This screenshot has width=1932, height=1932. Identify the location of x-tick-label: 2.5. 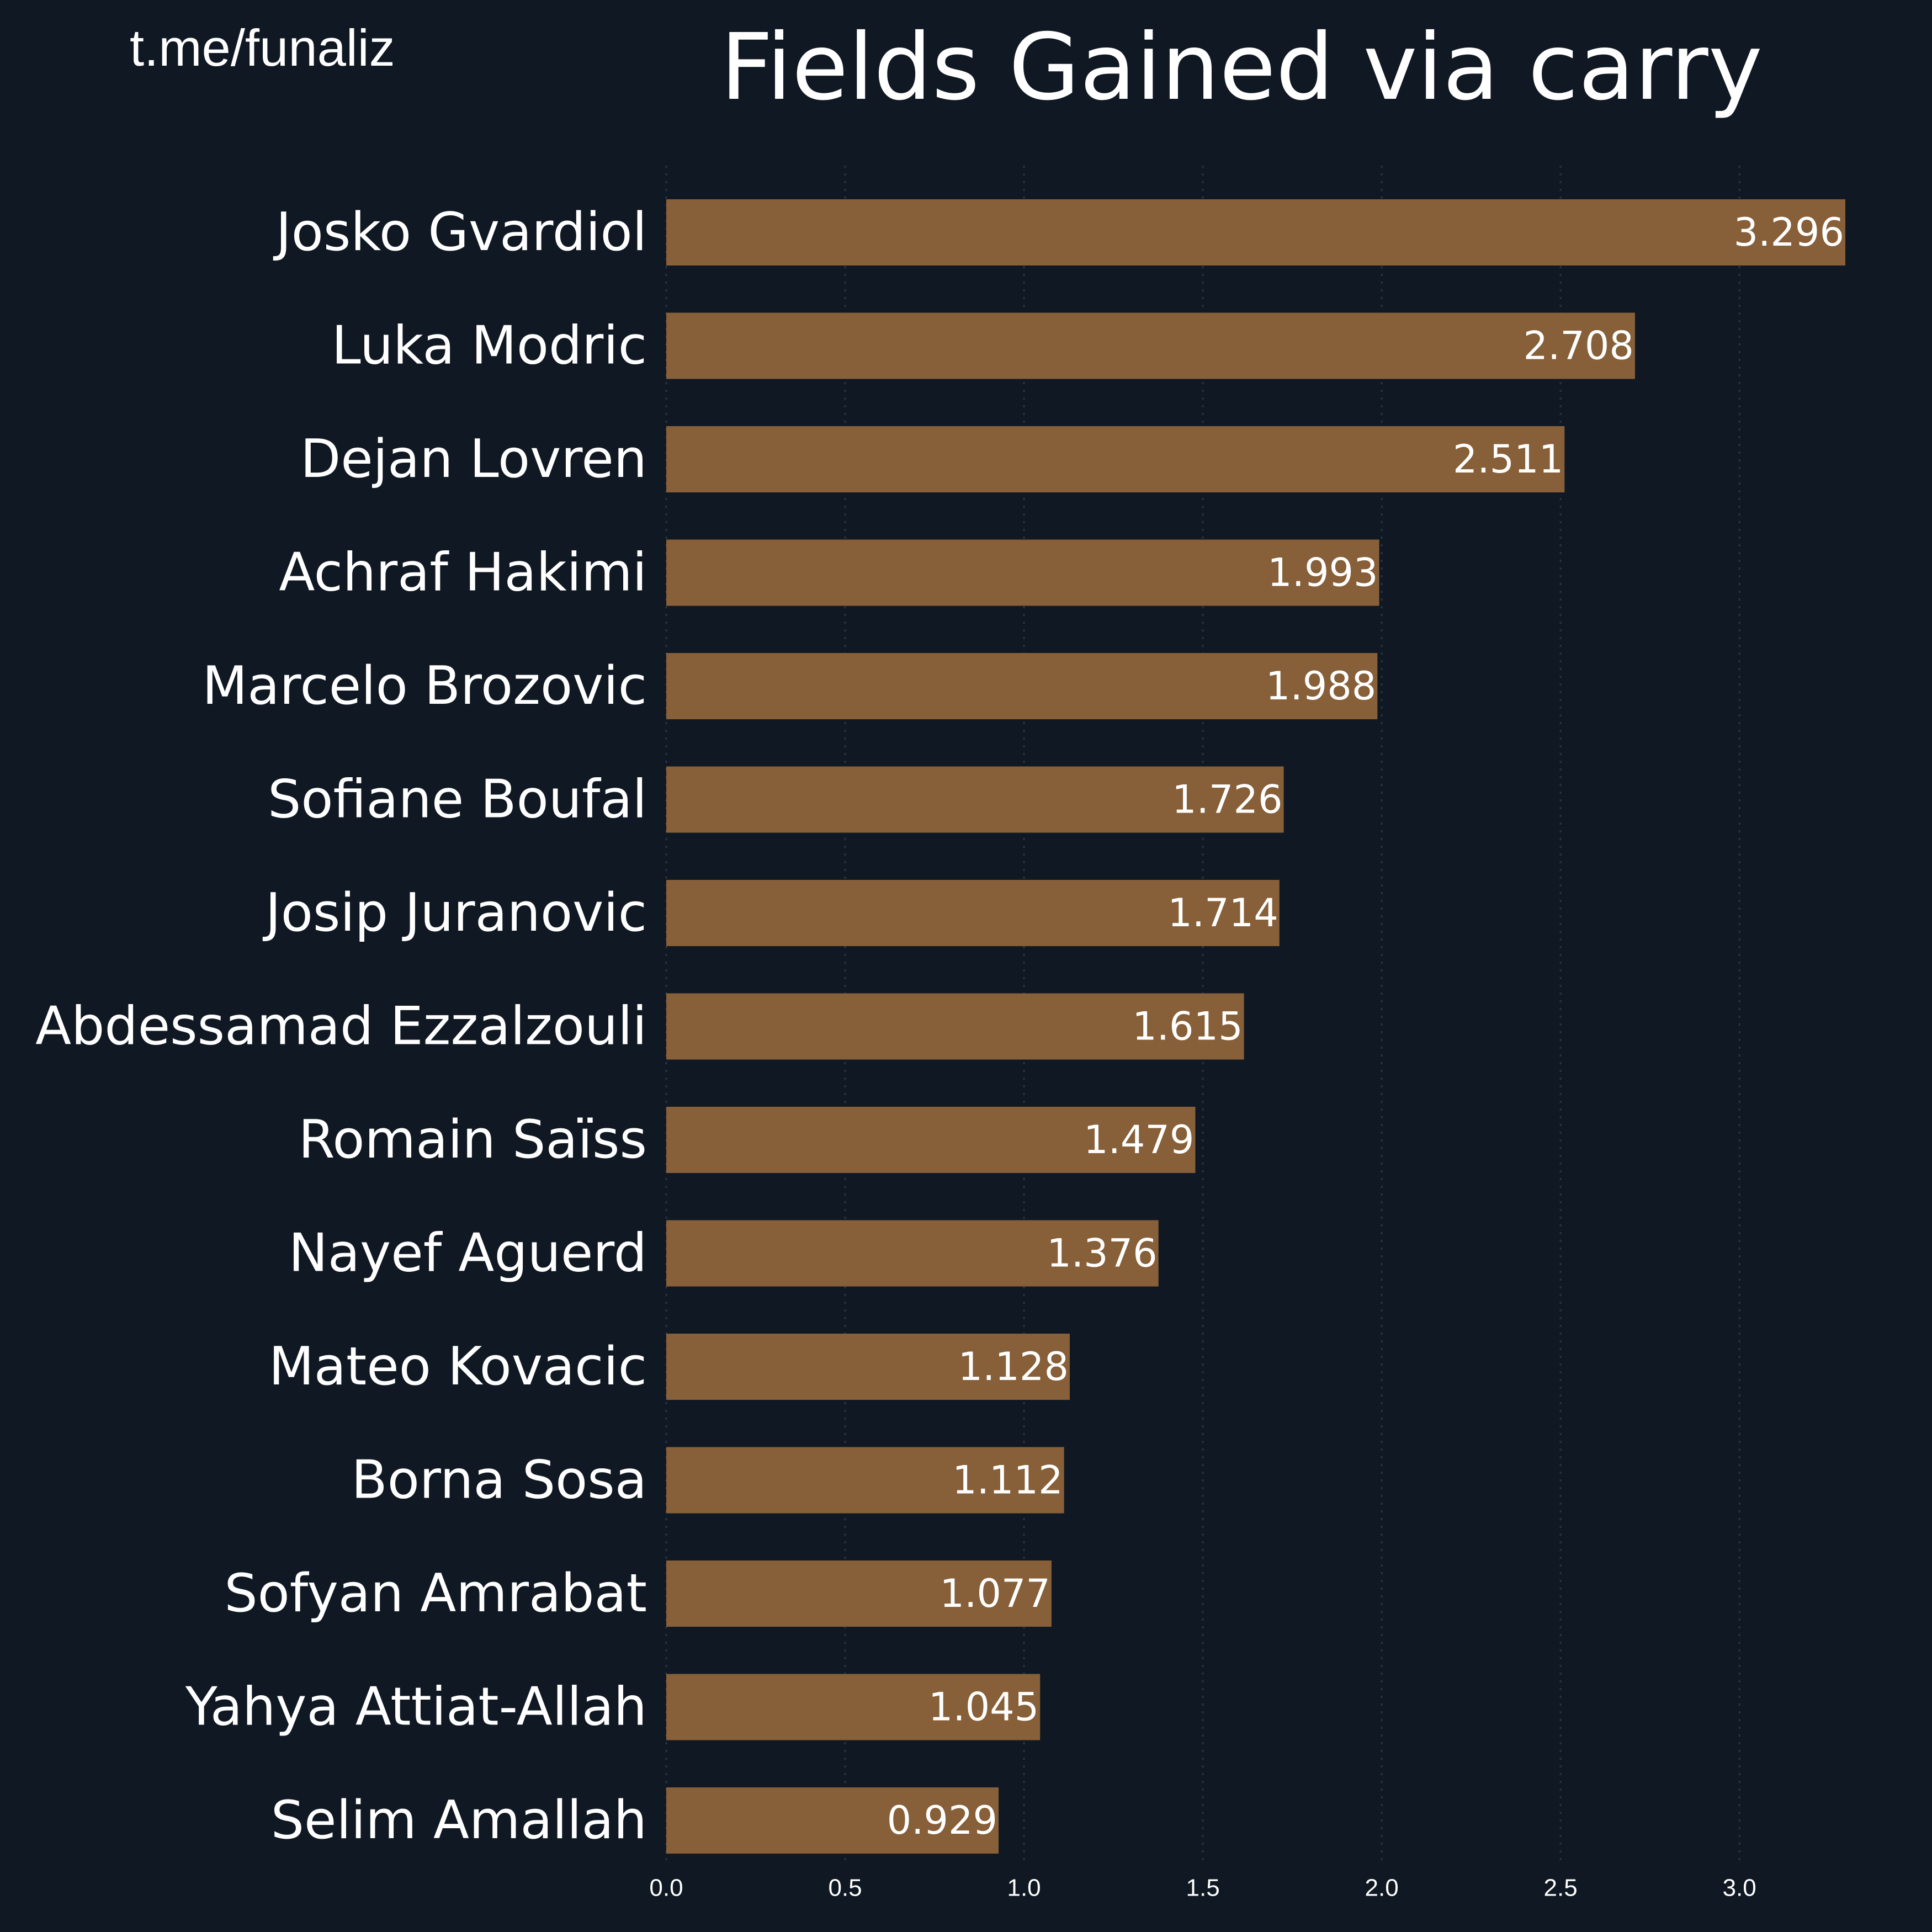
(1561, 1889).